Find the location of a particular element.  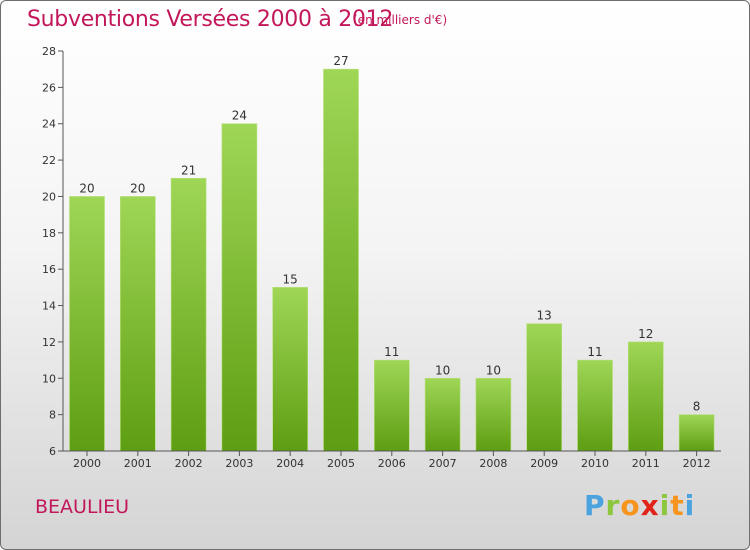

bar-value-label: 13 is located at coordinates (544, 316).